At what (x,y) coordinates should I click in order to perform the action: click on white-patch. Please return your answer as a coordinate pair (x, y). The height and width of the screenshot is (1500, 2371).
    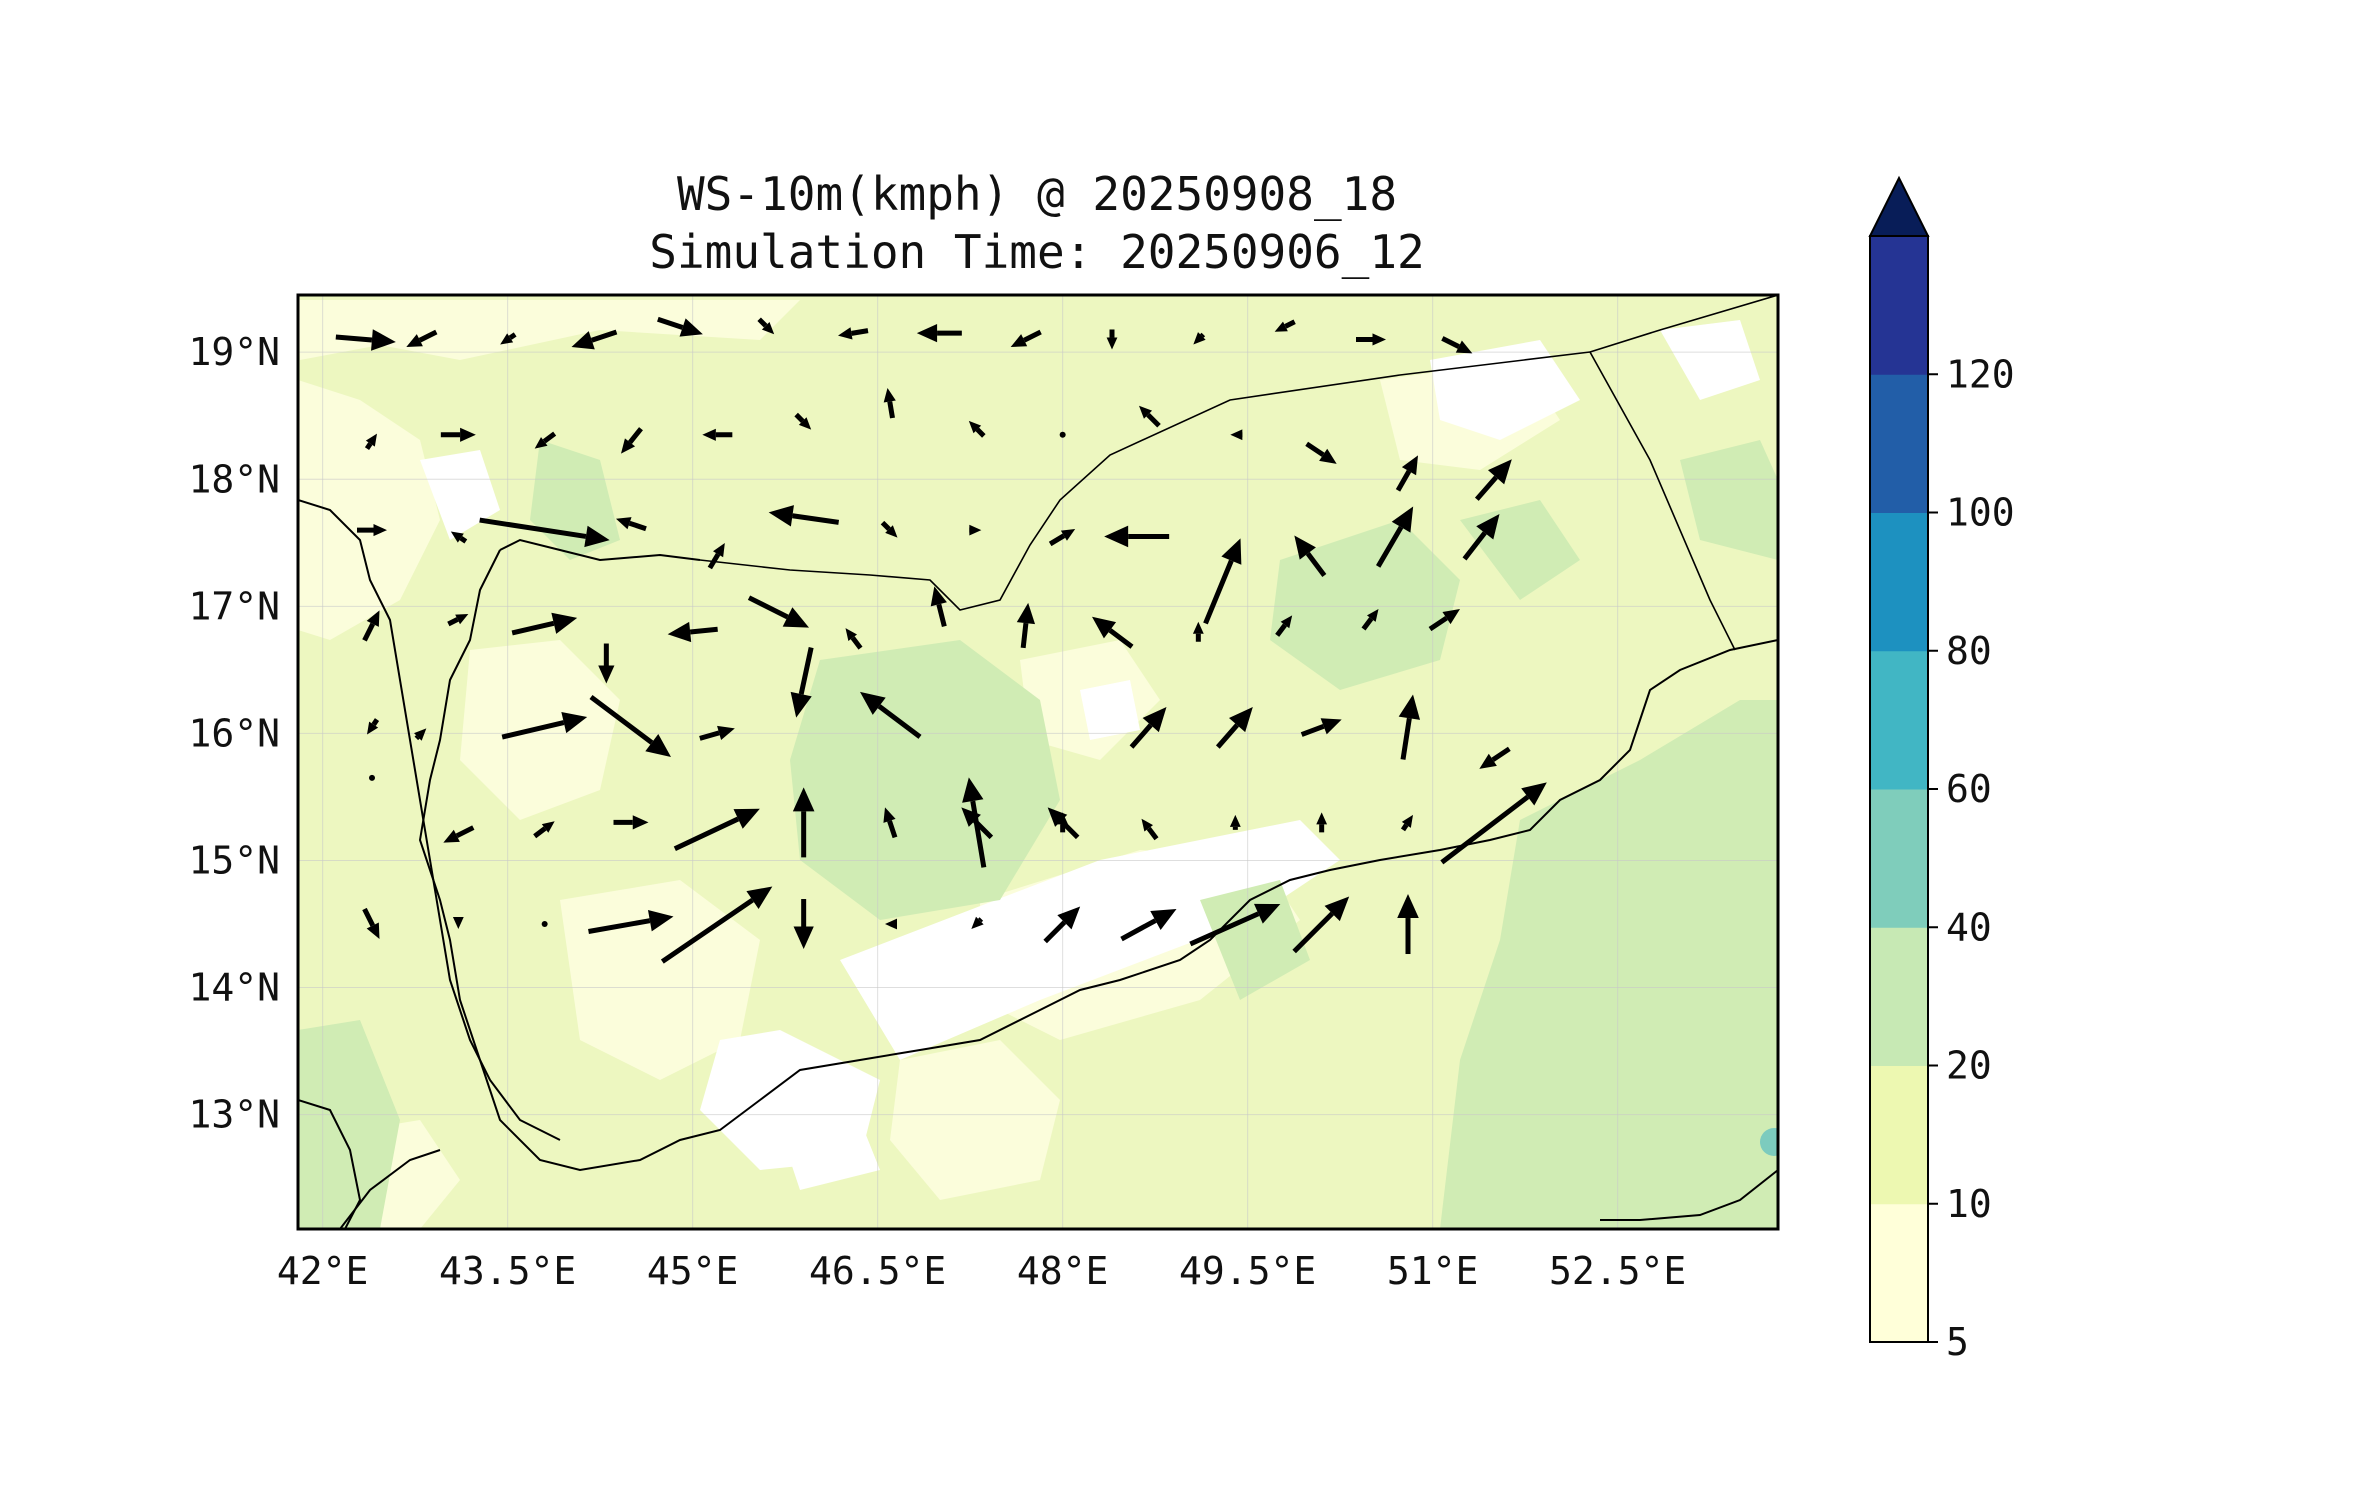
    Looking at the image, I should click on (830, 1155).